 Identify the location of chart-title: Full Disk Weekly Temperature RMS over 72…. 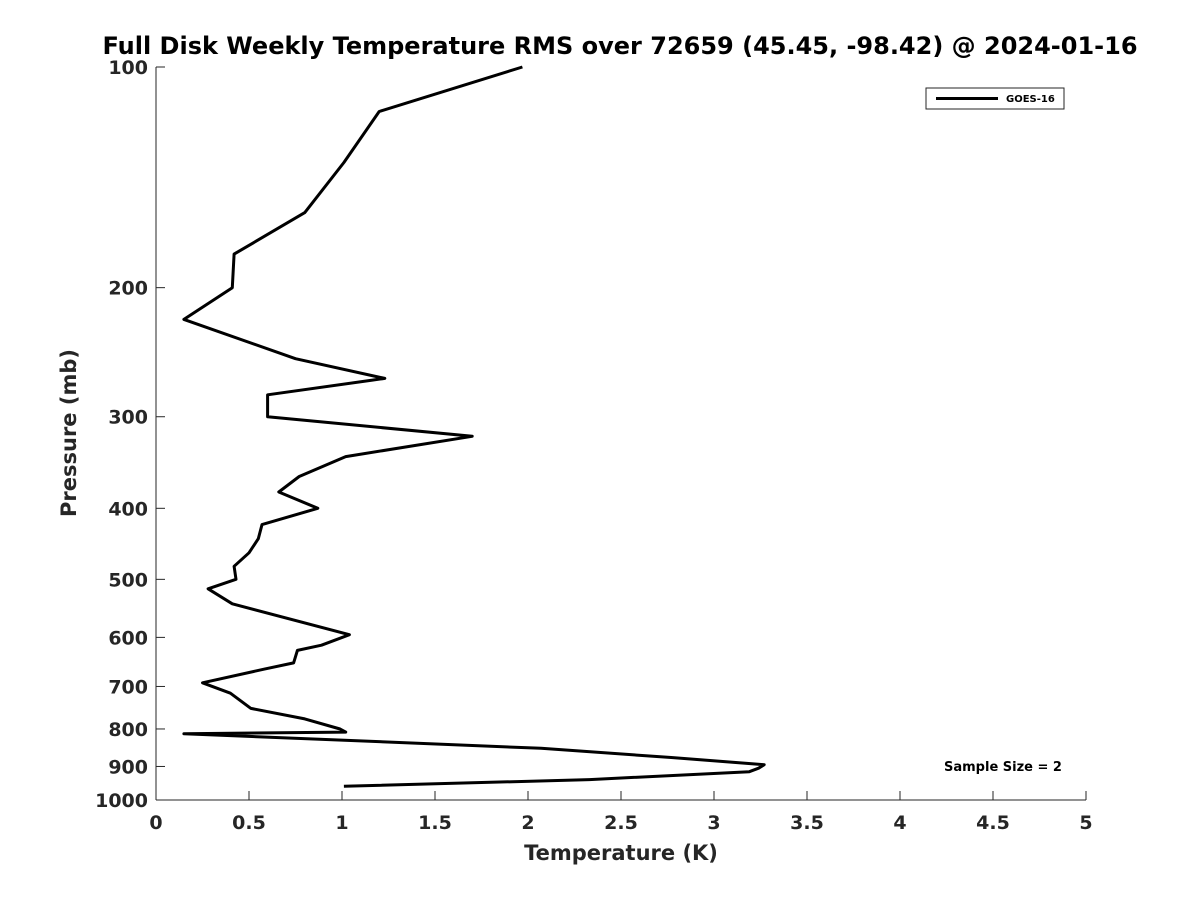
(619, 46).